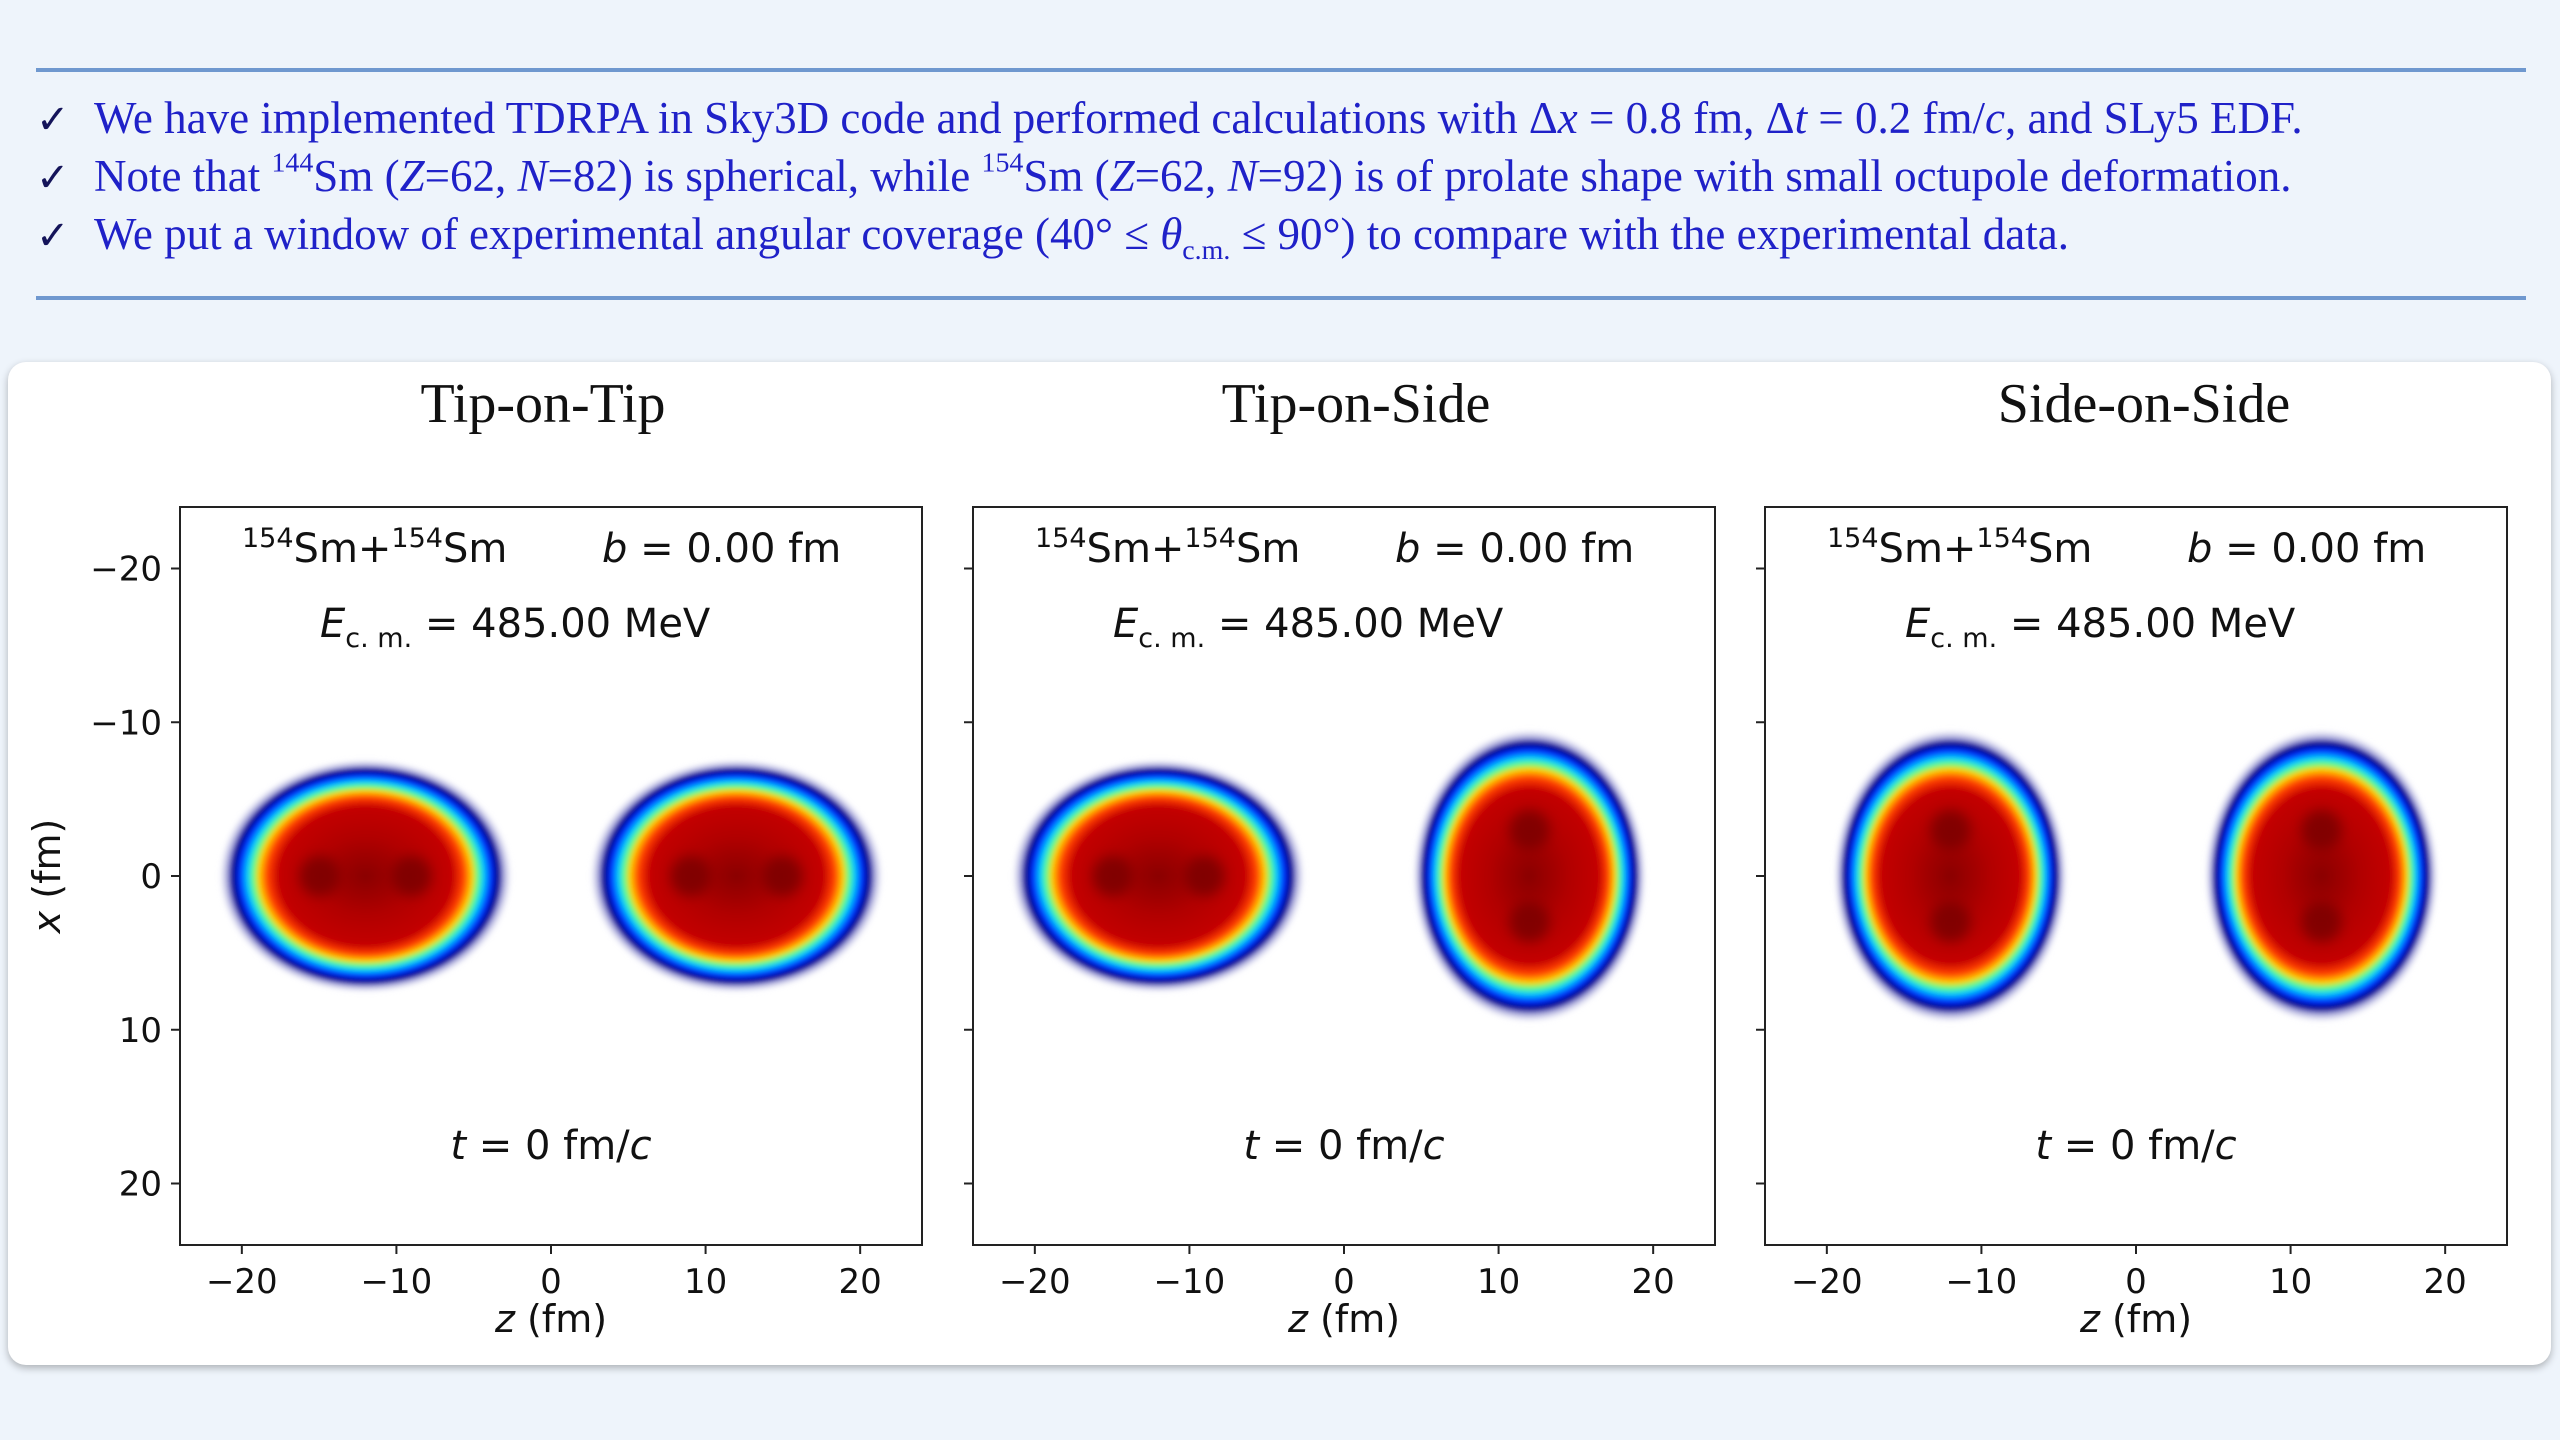 The height and width of the screenshot is (1440, 2560). Describe the element at coordinates (1281, 70) in the screenshot. I see `top-rule` at that location.